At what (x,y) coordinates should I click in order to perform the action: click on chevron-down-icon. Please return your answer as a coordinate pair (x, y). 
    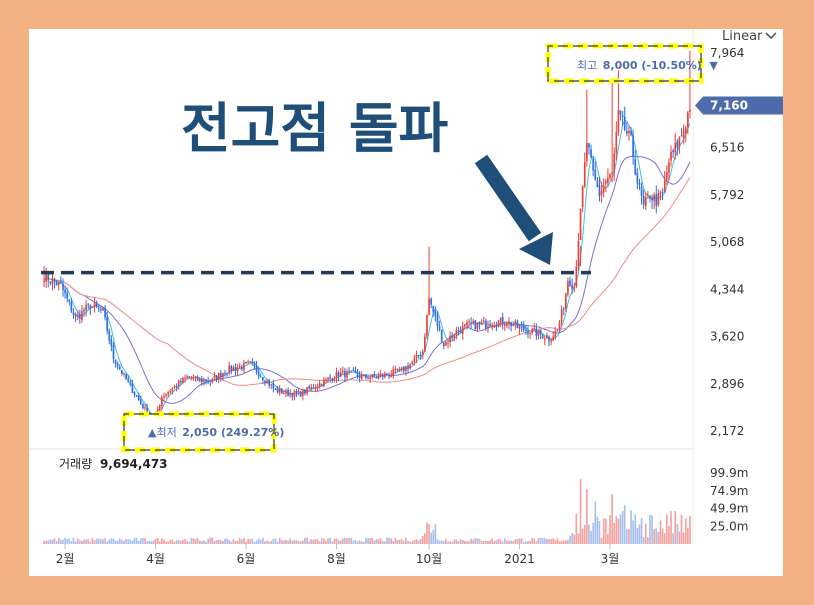
    Looking at the image, I should click on (771, 35).